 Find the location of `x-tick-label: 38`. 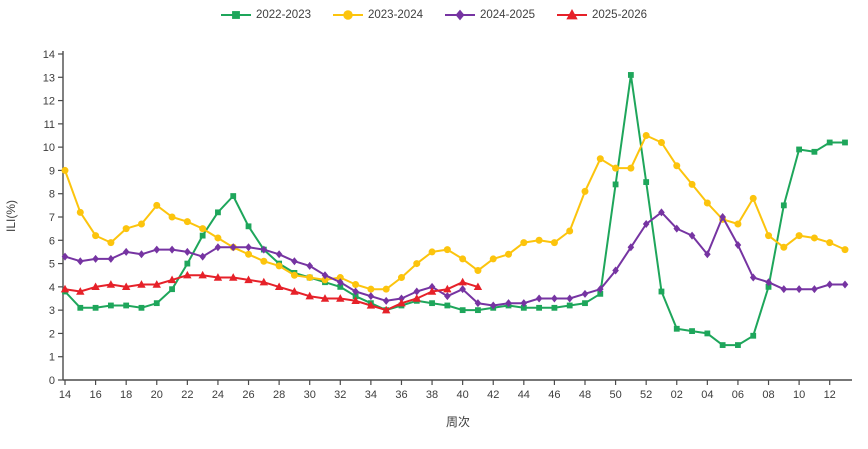

x-tick-label: 38 is located at coordinates (432, 395).